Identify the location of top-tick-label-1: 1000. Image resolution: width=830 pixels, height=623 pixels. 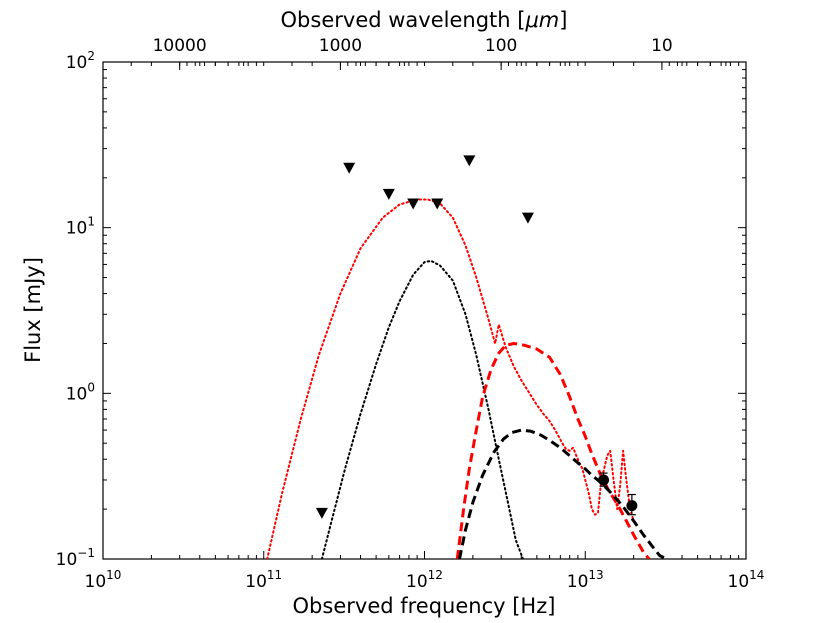
(340, 46).